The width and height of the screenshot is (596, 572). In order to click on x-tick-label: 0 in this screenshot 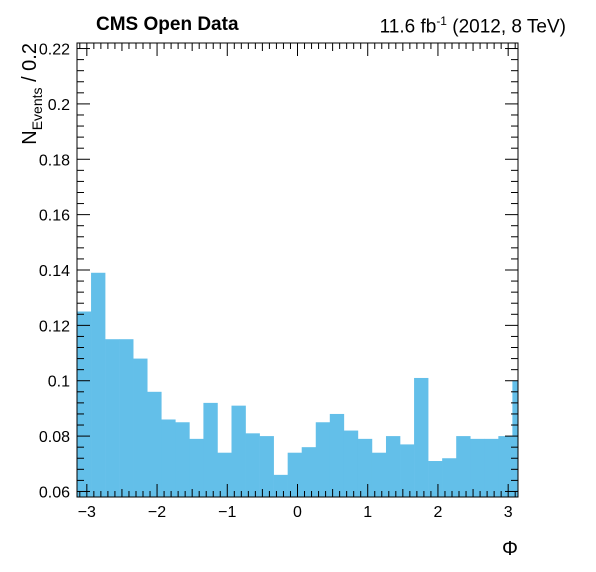, I will do `click(297, 512)`.